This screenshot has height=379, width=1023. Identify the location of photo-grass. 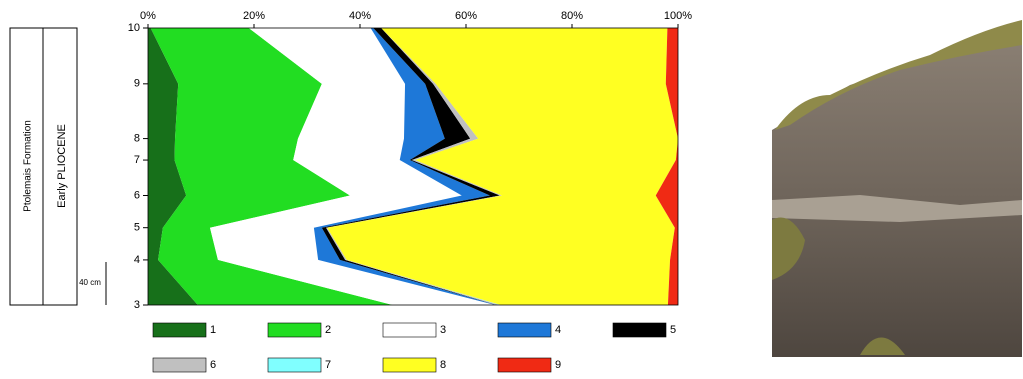
(898, 75).